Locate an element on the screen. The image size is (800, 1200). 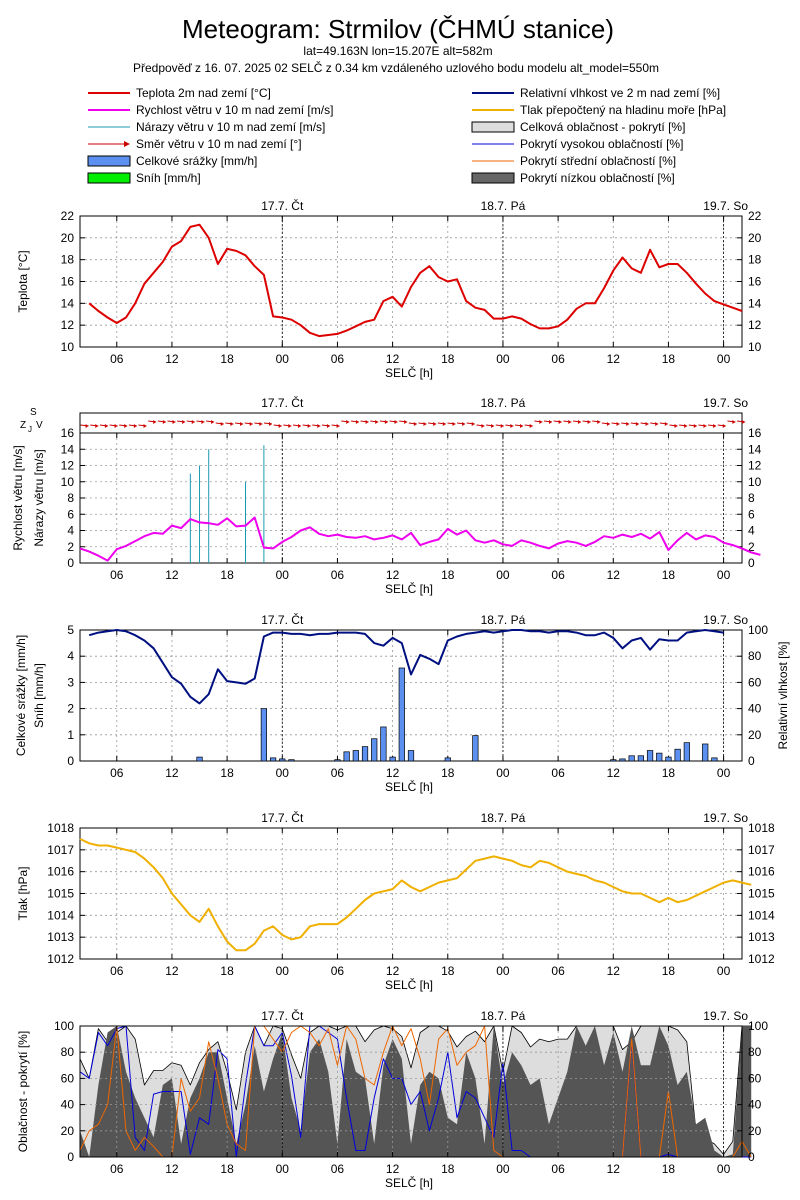
y-tick-label: 1014 is located at coordinates (60, 915).